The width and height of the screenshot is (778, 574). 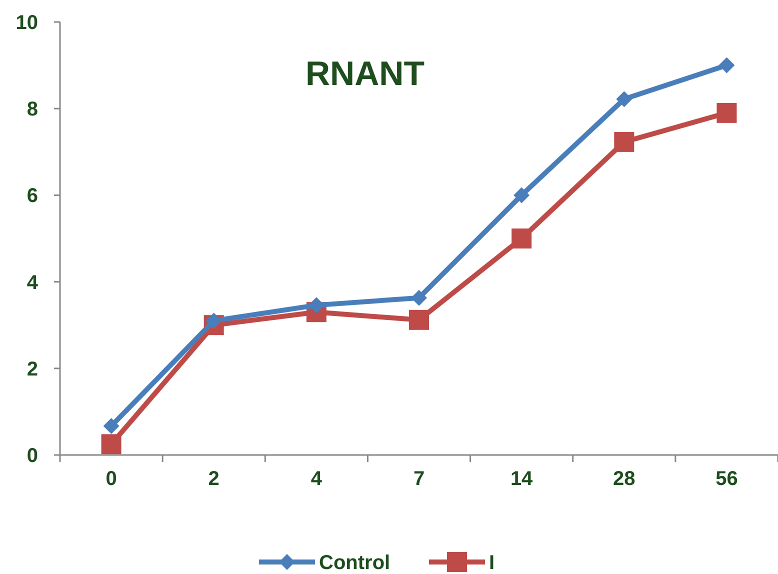 I want to click on y-tick-label: 10, so click(x=27, y=23).